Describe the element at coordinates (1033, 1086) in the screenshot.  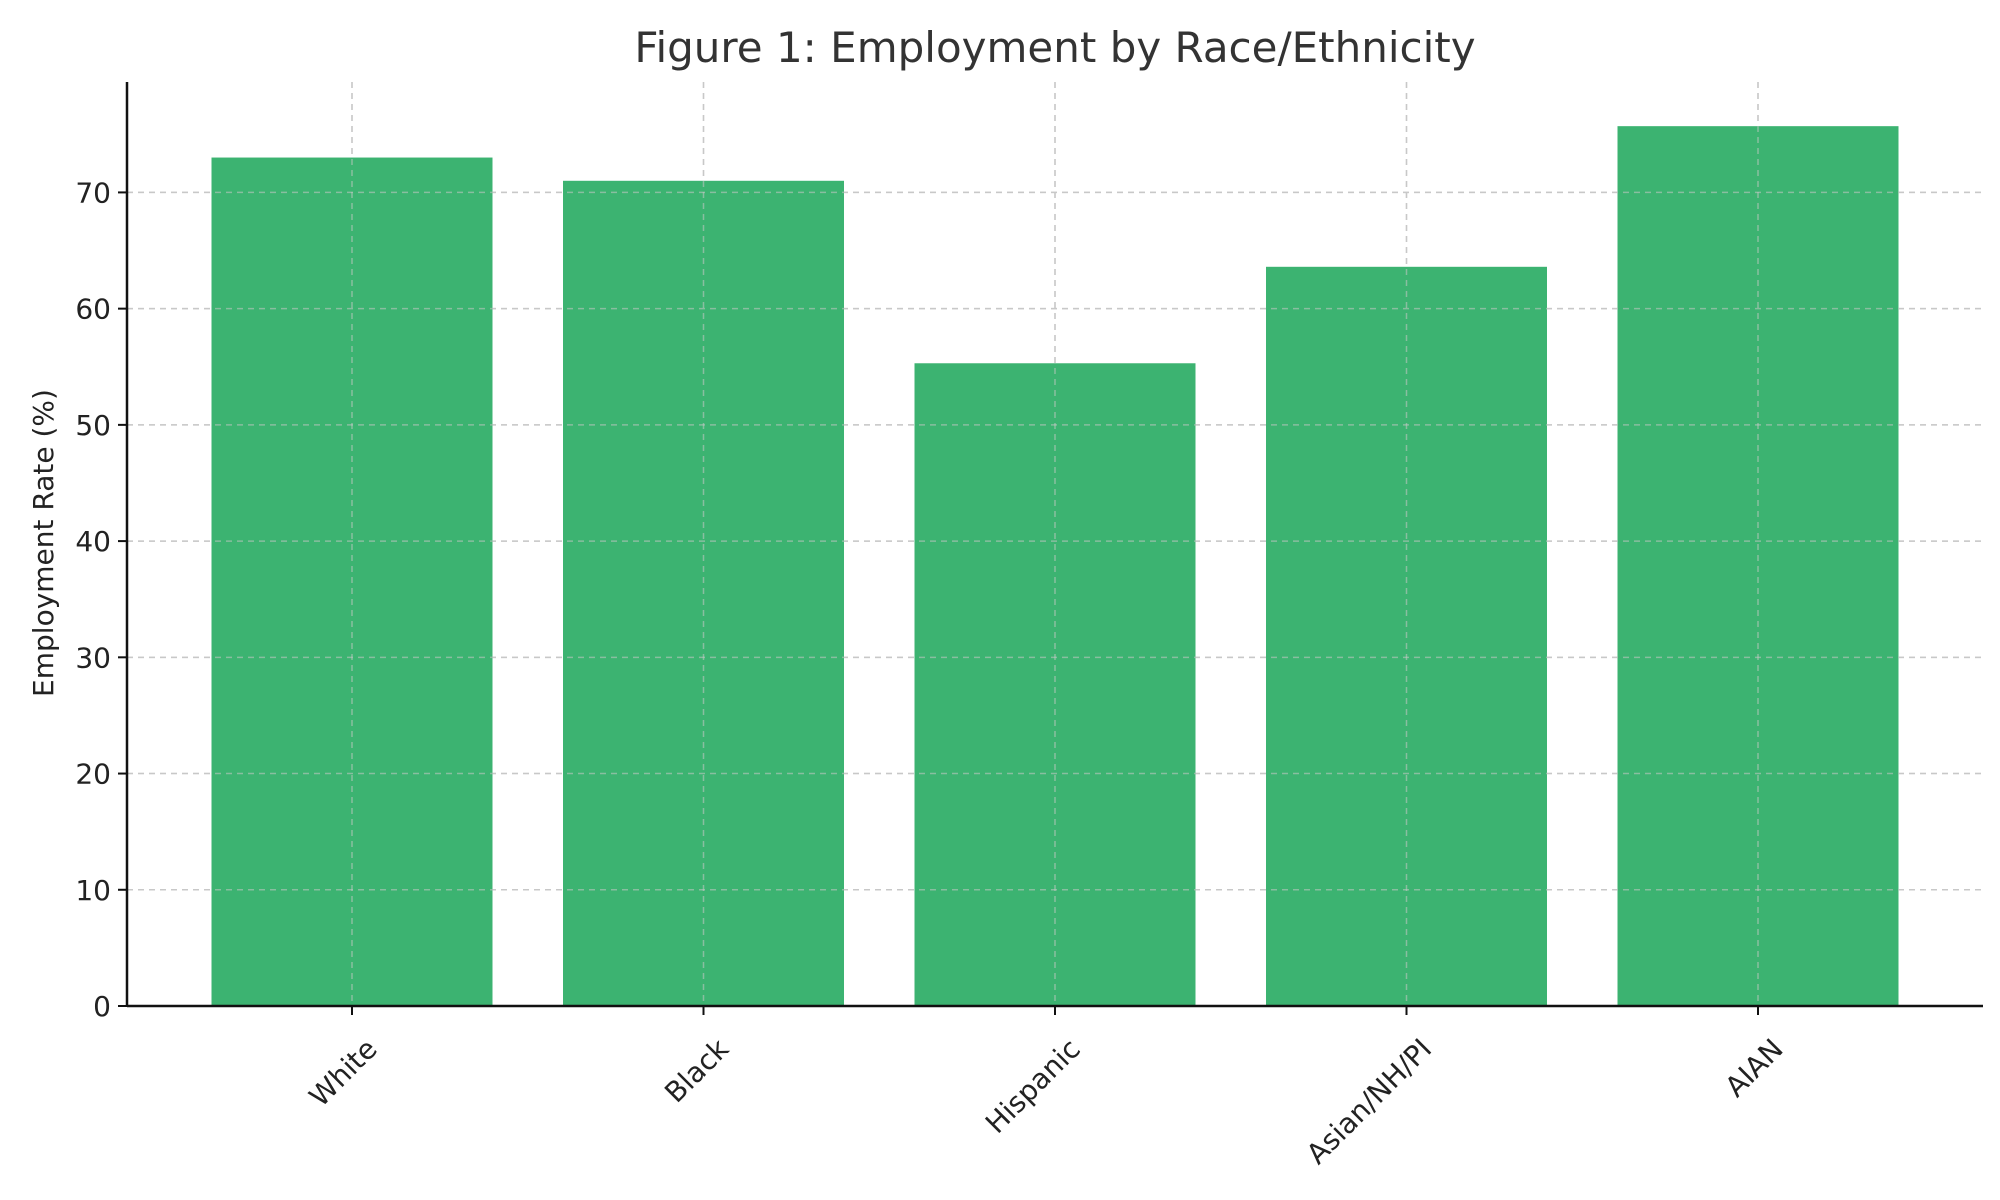
I see `x-tick-label: Hispanic` at that location.